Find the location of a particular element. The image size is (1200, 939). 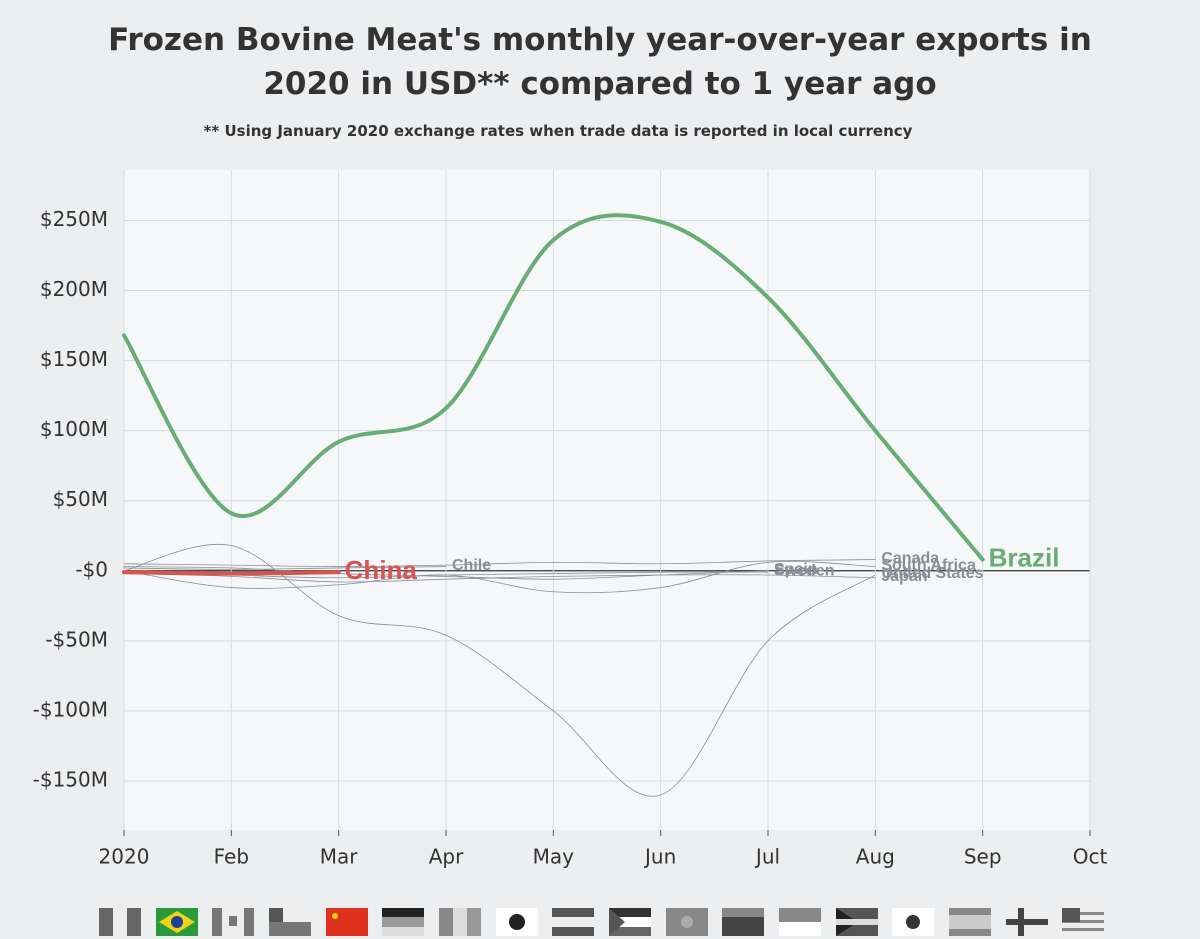

x-tick-label: Sep is located at coordinates (983, 857).